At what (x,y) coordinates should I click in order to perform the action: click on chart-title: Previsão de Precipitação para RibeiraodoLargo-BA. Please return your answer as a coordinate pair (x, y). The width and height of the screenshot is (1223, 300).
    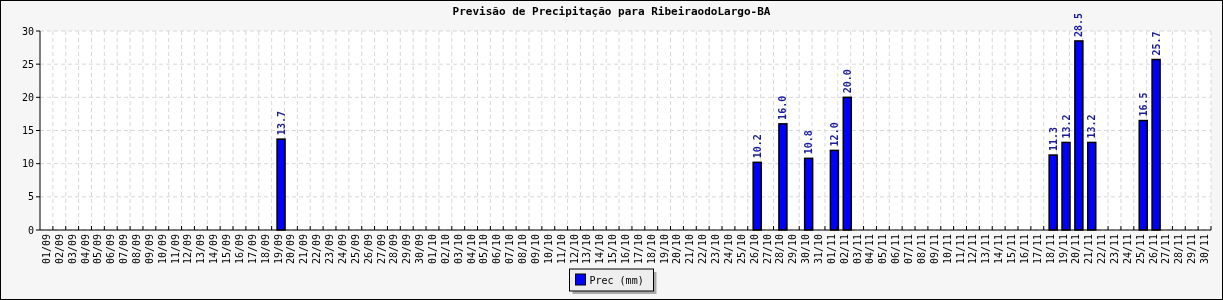
    Looking at the image, I should click on (611, 11).